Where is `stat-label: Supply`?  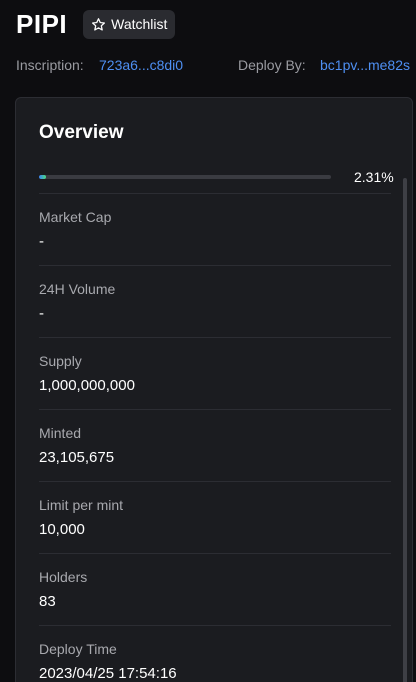
stat-label: Supply is located at coordinates (60, 361).